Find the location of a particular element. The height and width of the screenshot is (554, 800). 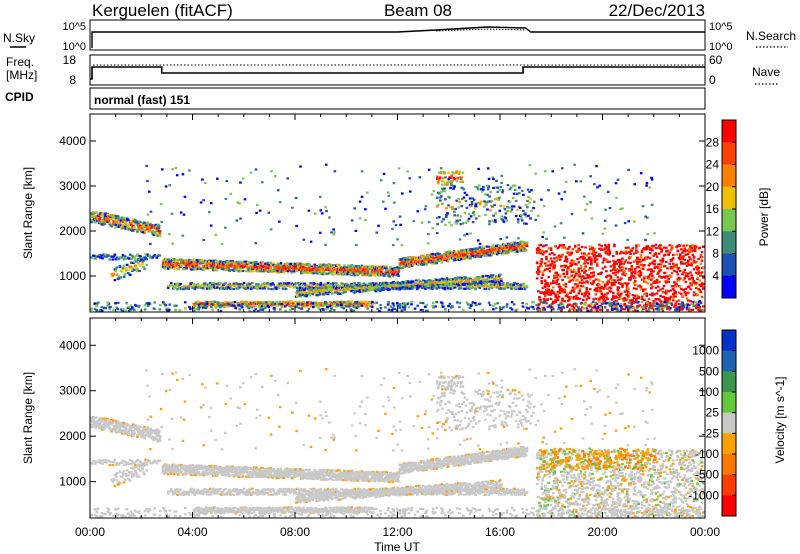

beam-title: Beam 08 is located at coordinates (418, 10).